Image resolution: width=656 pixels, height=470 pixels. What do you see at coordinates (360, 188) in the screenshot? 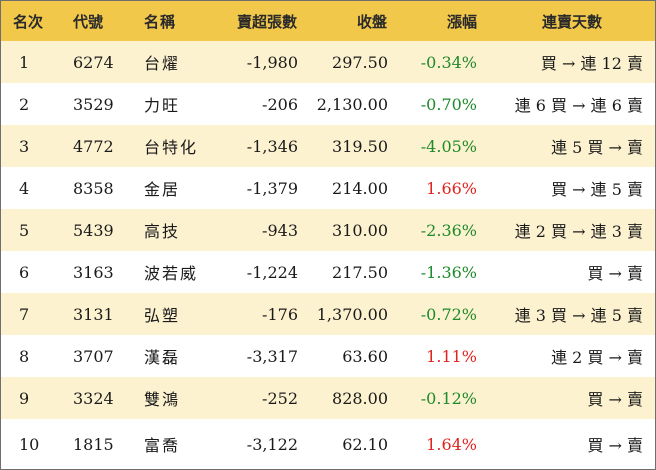
I see `close-cell: 214.00` at bounding box center [360, 188].